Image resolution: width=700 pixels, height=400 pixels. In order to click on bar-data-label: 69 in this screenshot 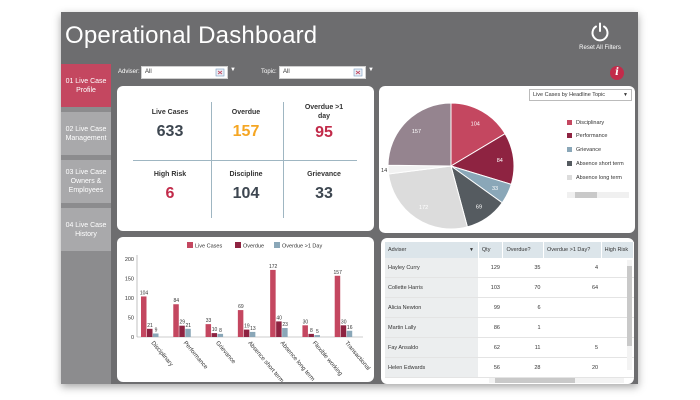, I will do `click(241, 307)`.